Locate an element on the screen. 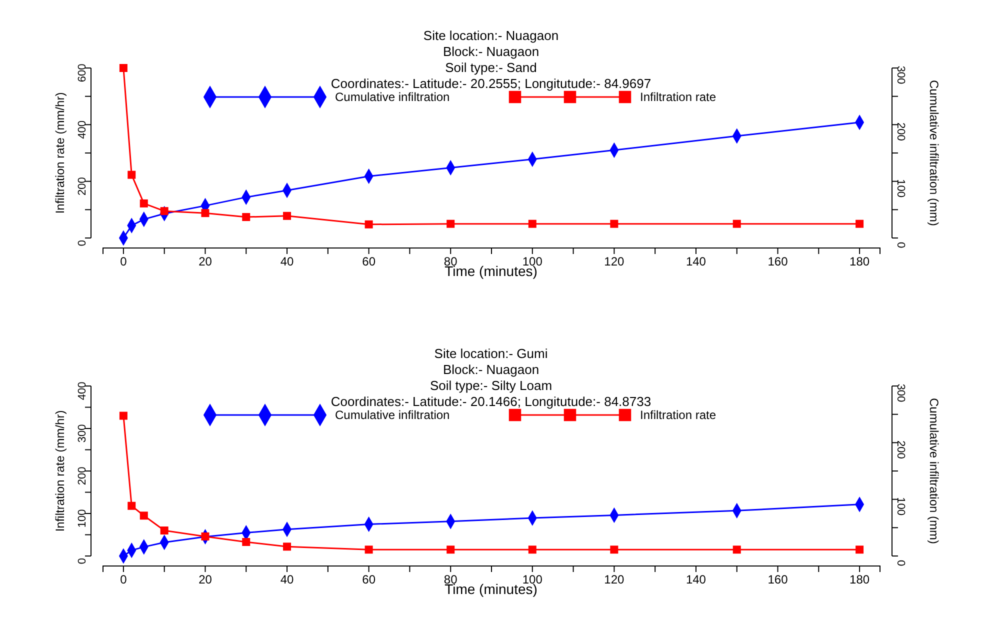  chart-title: Site location:- Gumi is located at coordinates (491, 353).